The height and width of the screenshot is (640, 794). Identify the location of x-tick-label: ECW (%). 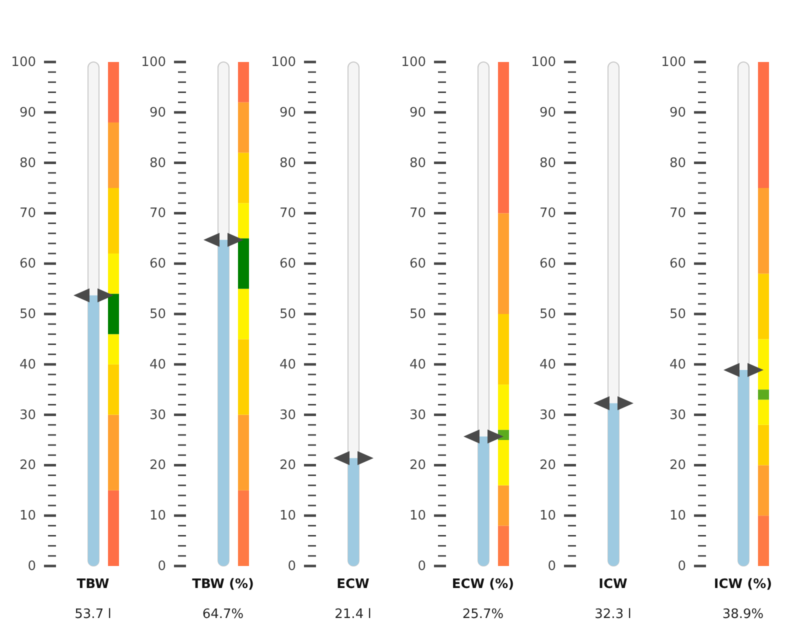
(483, 584).